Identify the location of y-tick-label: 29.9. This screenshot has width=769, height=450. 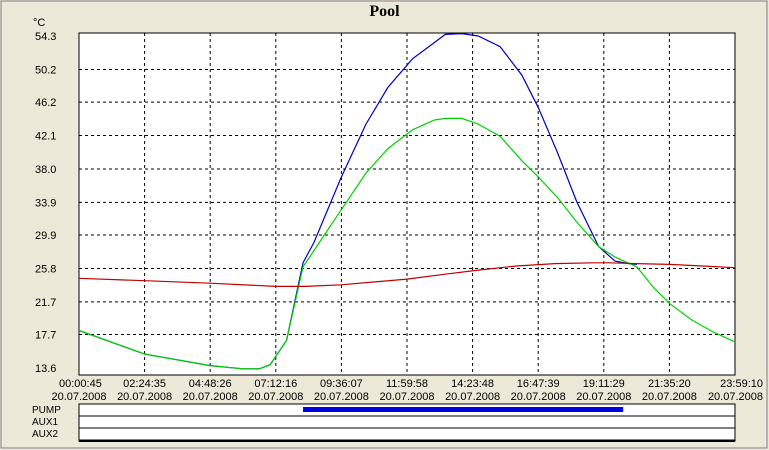
(45, 236).